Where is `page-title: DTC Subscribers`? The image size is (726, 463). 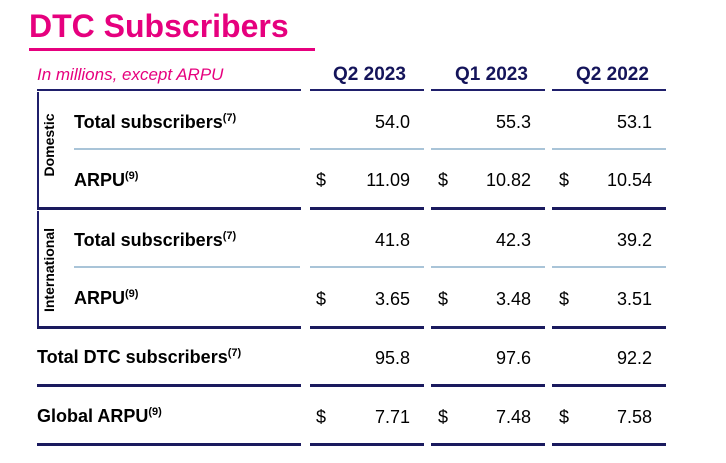
page-title: DTC Subscribers is located at coordinates (159, 26).